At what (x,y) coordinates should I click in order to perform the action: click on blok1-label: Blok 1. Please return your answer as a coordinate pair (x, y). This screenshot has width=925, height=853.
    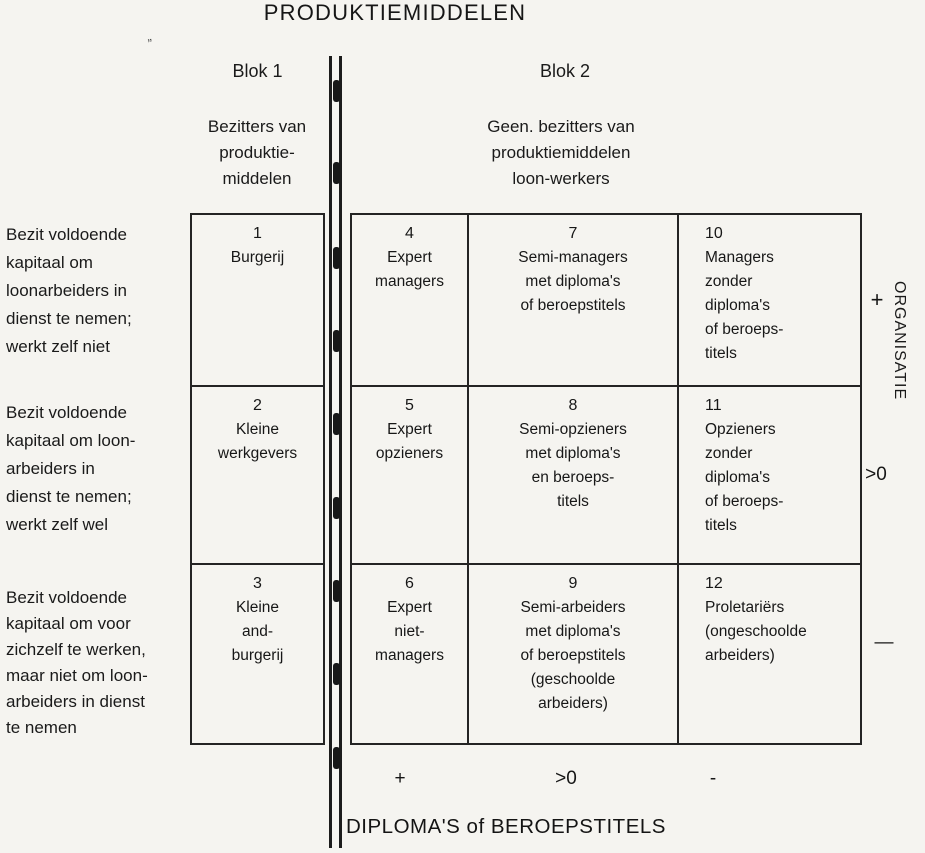
    Looking at the image, I should click on (257, 71).